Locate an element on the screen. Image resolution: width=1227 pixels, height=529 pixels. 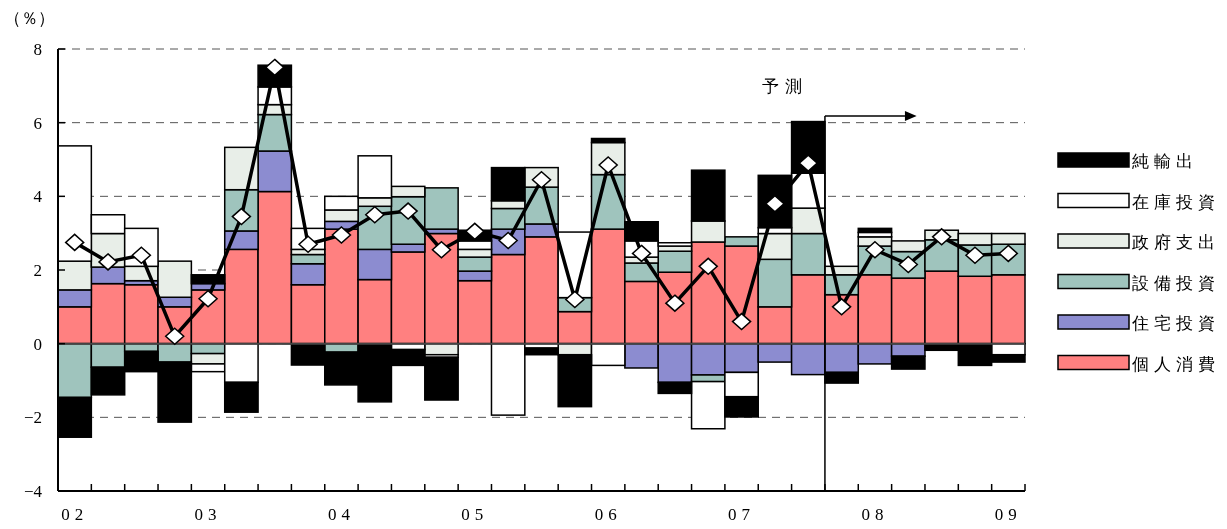
x-tick-label: 07 is located at coordinates (742, 514).